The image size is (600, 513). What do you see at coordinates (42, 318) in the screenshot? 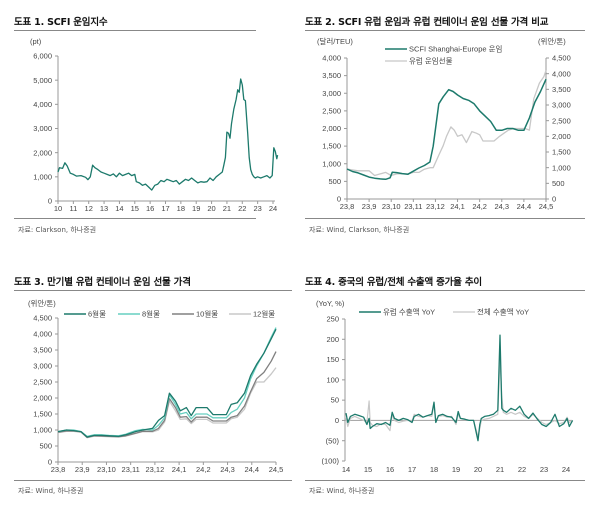
I see `chart3-y-tick-label: 4,500` at bounding box center [42, 318].